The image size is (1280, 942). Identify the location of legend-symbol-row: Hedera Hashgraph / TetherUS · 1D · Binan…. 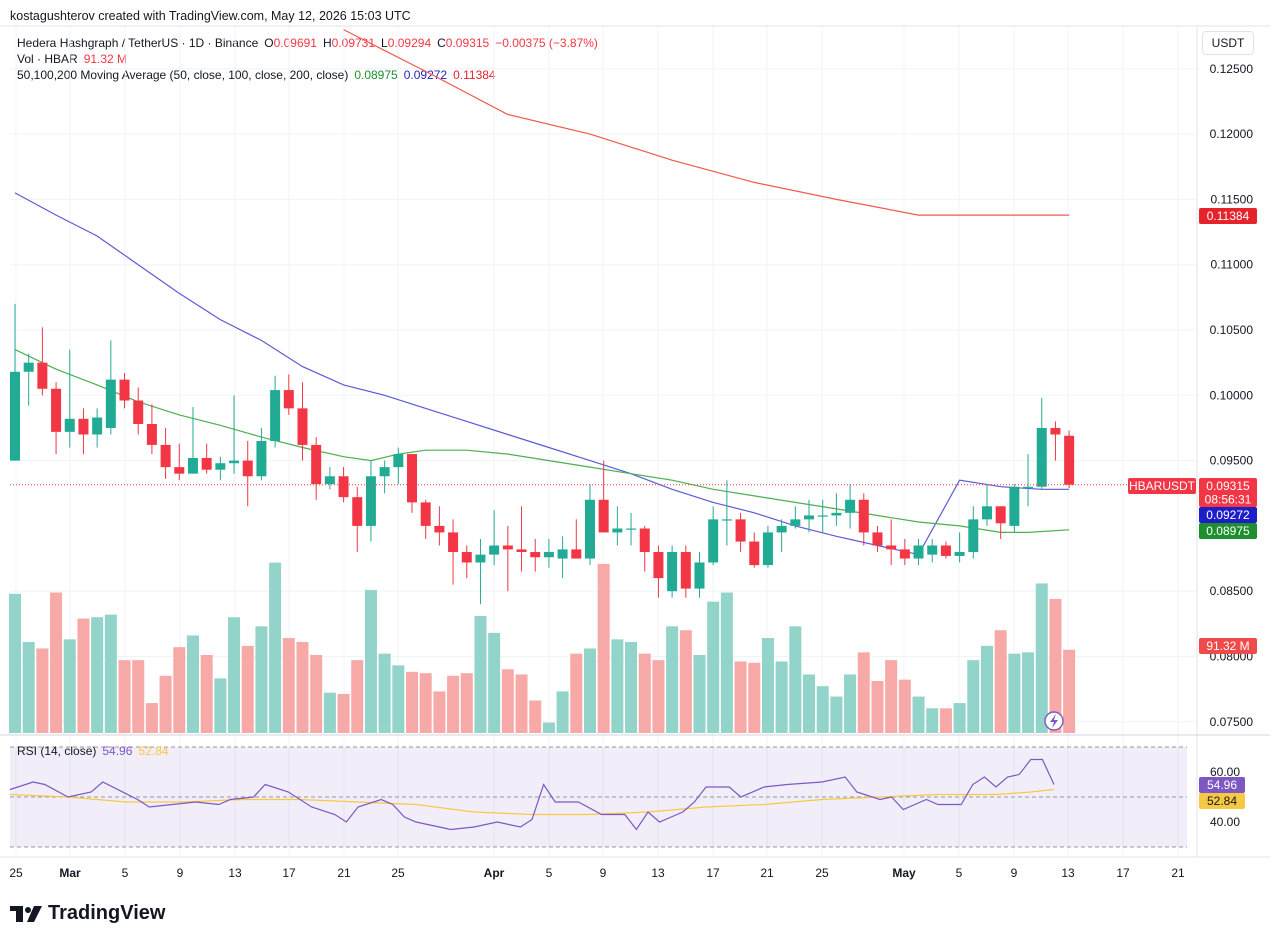
(307, 43).